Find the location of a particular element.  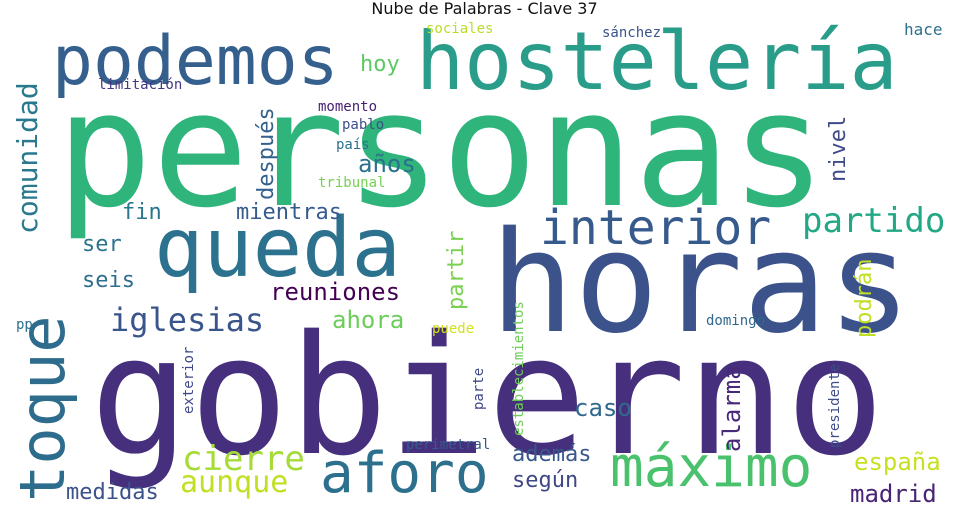

word-partir: partir is located at coordinates (456, 270).